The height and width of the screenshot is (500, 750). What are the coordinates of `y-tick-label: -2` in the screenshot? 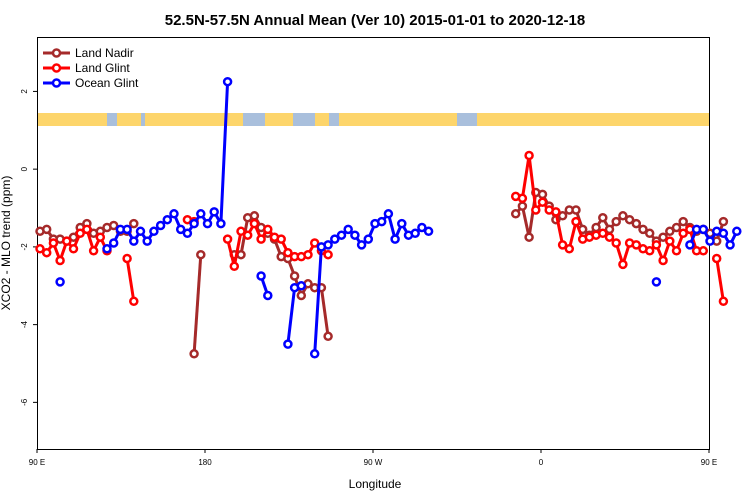 It's located at (24, 247).